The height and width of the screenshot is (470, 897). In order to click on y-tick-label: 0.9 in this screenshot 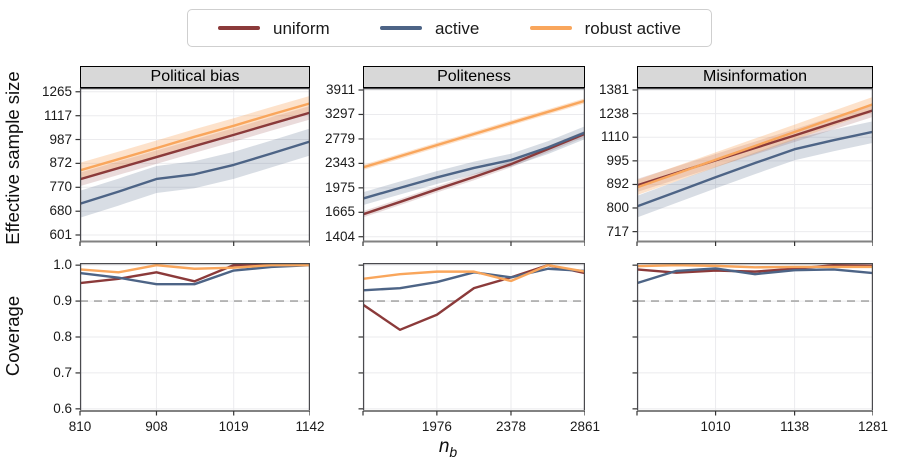, I will do `click(62, 301)`.